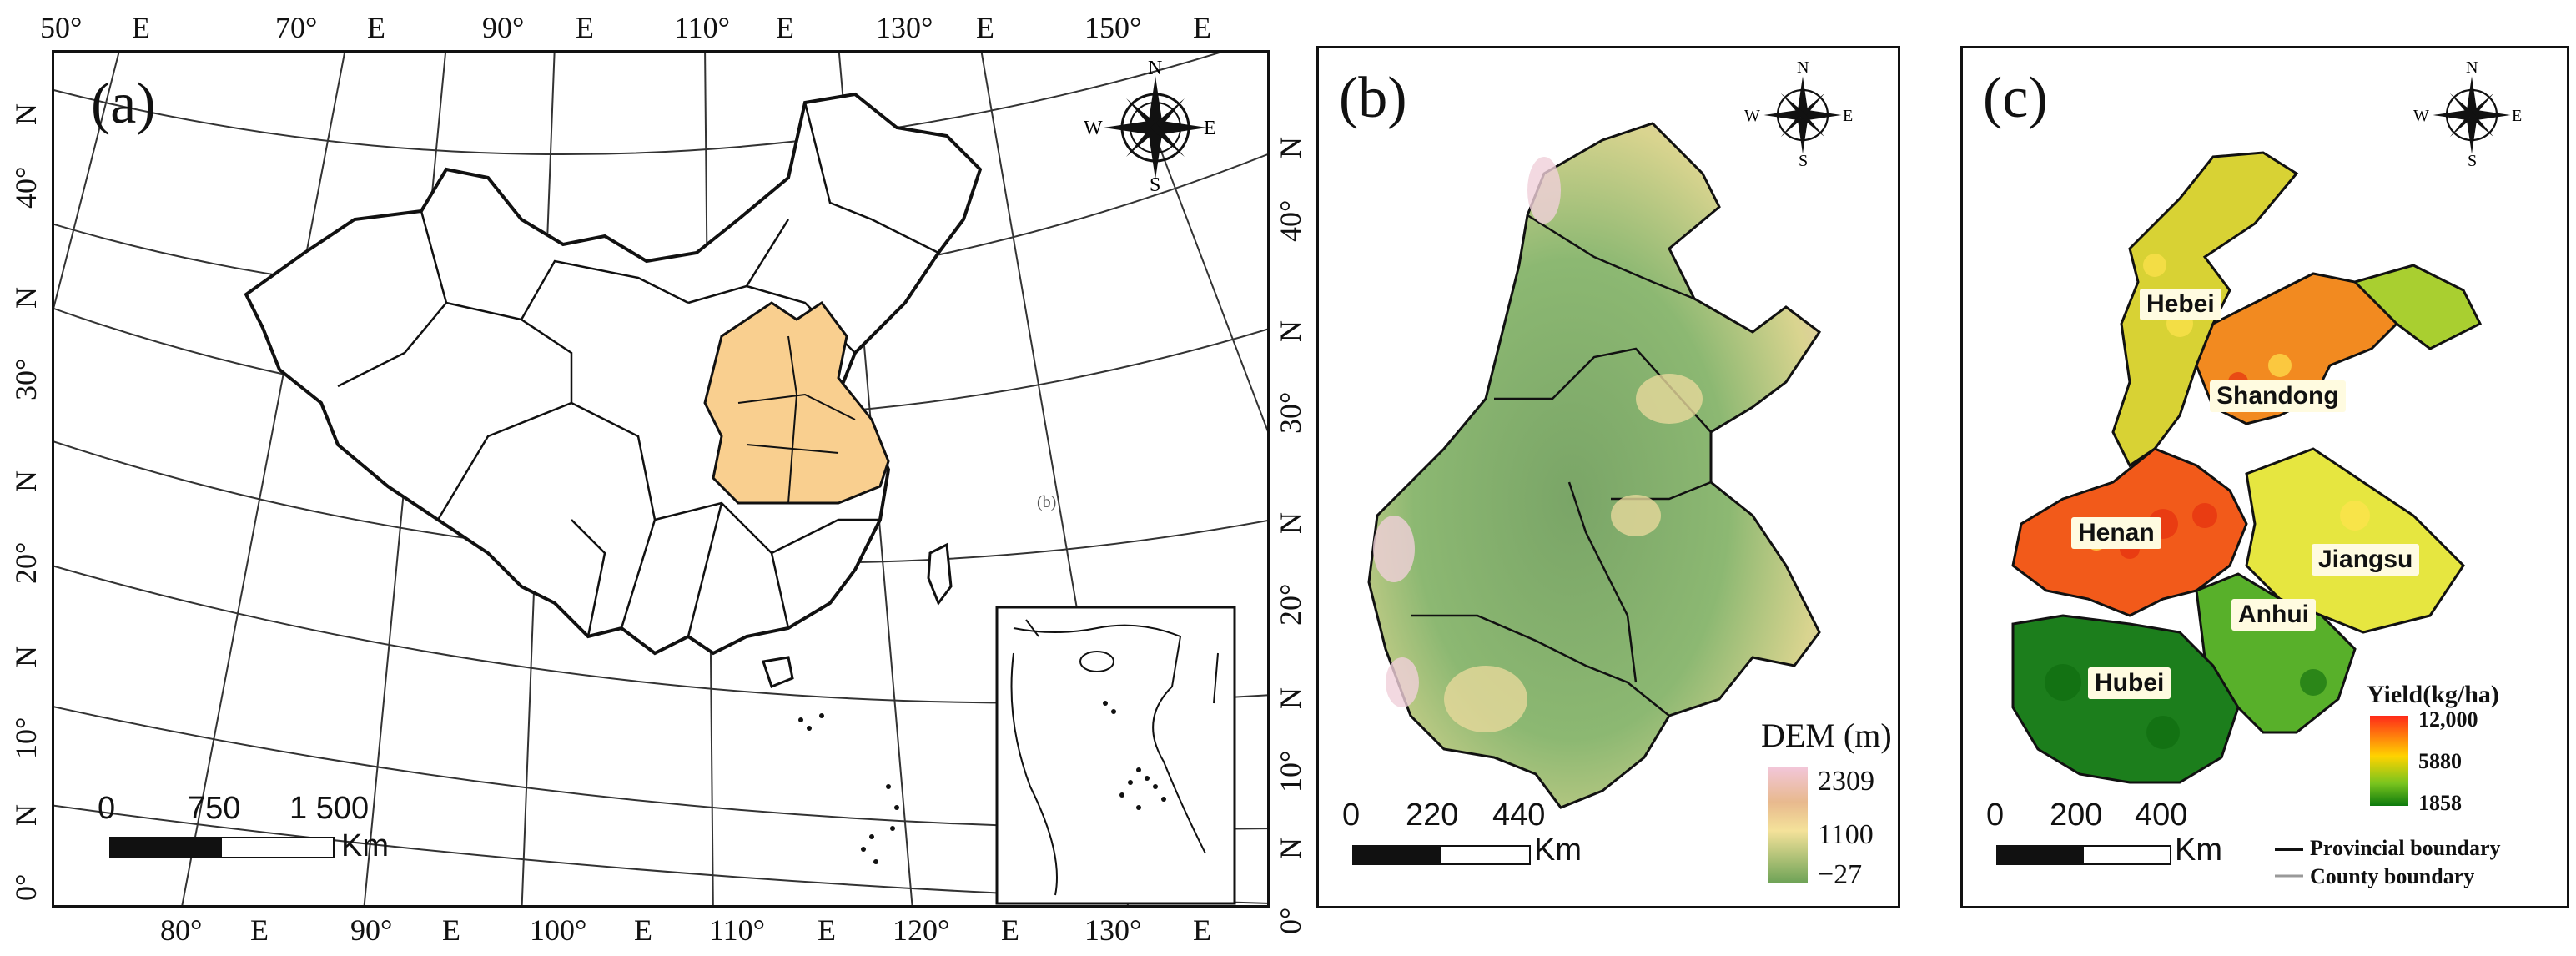 This screenshot has width=2576, height=956. What do you see at coordinates (2116, 533) in the screenshot?
I see `province-label-henan: Henan` at bounding box center [2116, 533].